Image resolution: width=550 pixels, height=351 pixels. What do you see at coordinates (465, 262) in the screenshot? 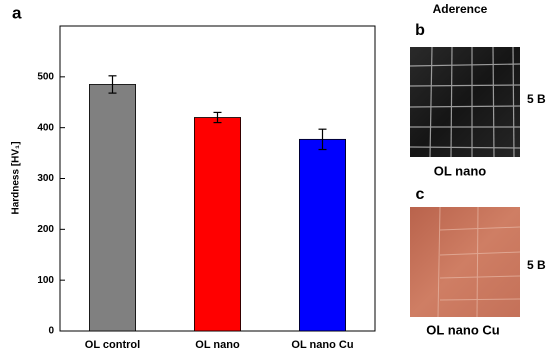
I see `photo-nano-cu` at bounding box center [465, 262].